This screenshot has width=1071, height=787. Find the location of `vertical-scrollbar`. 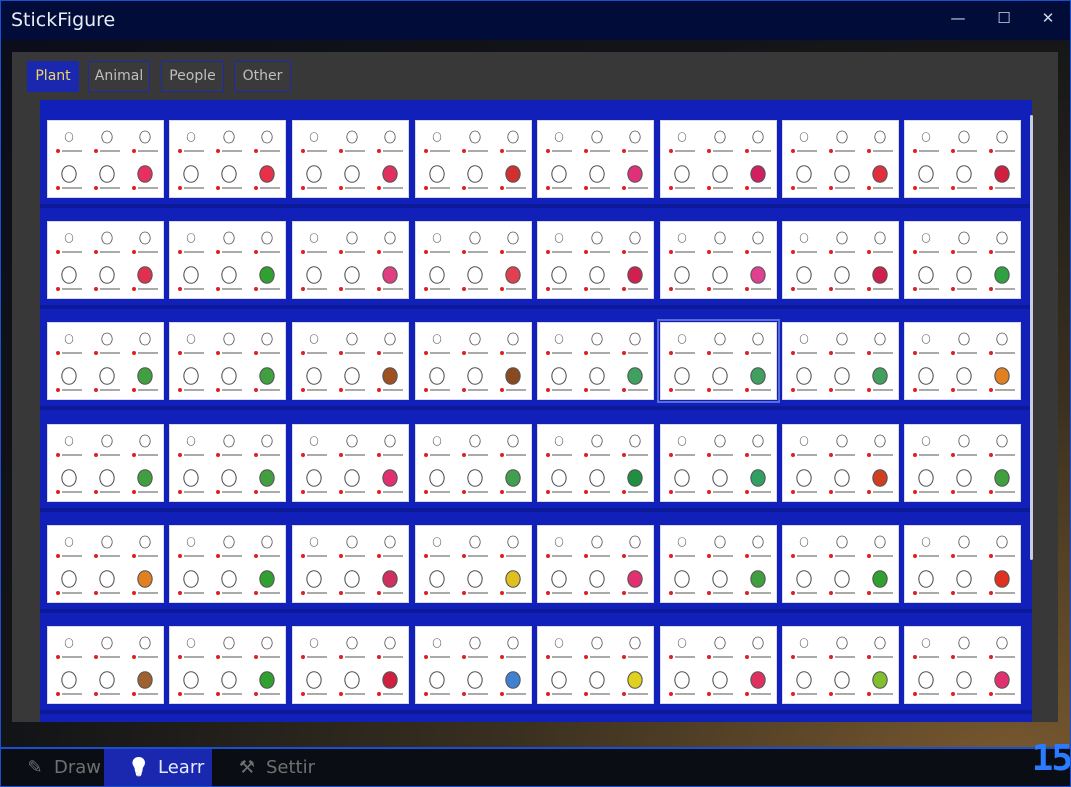

vertical-scrollbar is located at coordinates (1031, 337).